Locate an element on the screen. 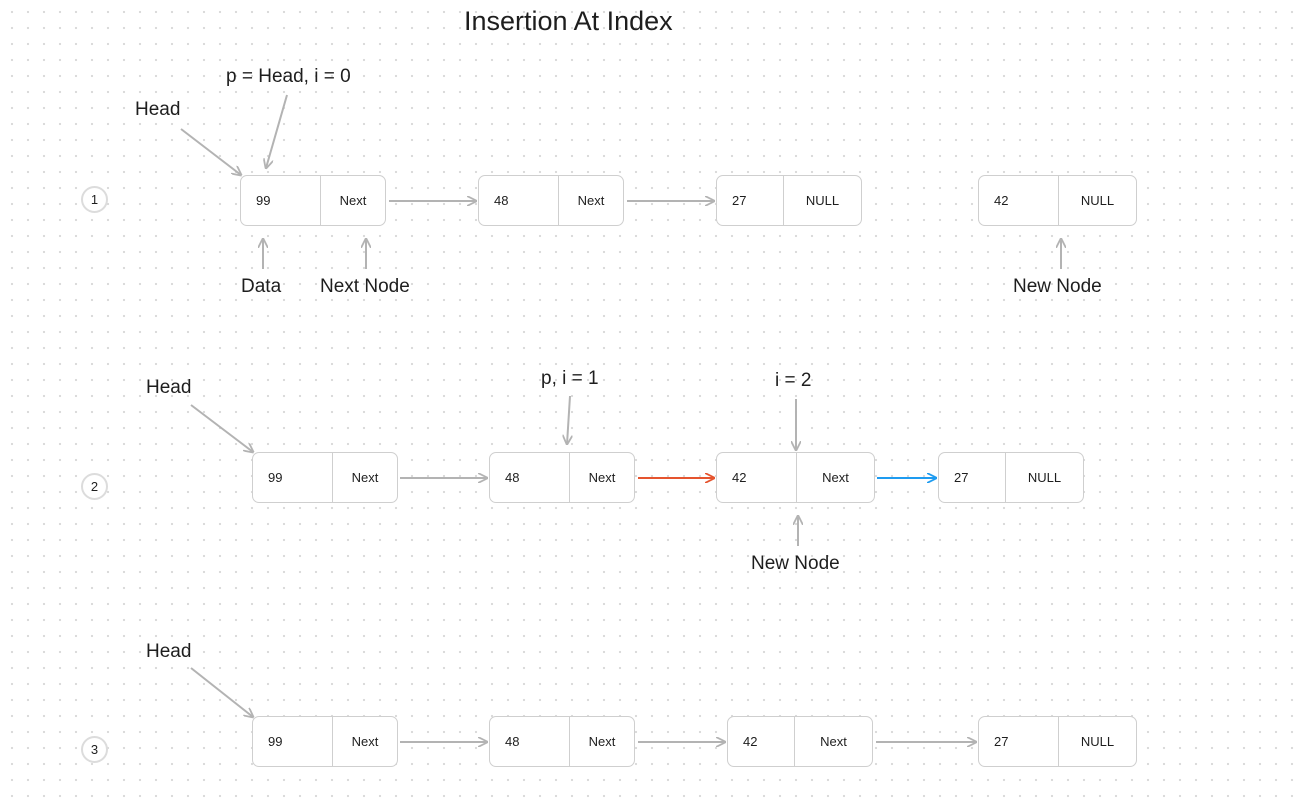 The width and height of the screenshot is (1299, 801). pointer-arrow-step2 is located at coordinates (568, 419).